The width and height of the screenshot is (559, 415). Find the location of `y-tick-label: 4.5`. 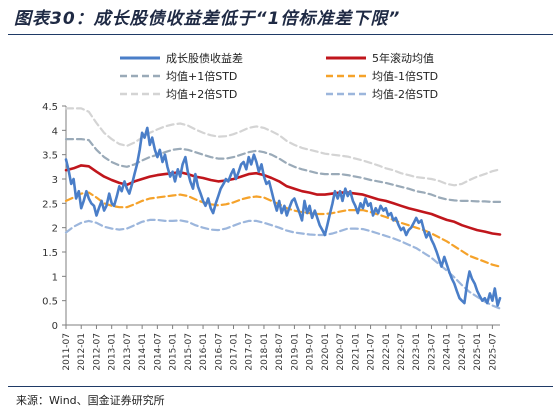

y-tick-label: 4.5 is located at coordinates (50, 107).